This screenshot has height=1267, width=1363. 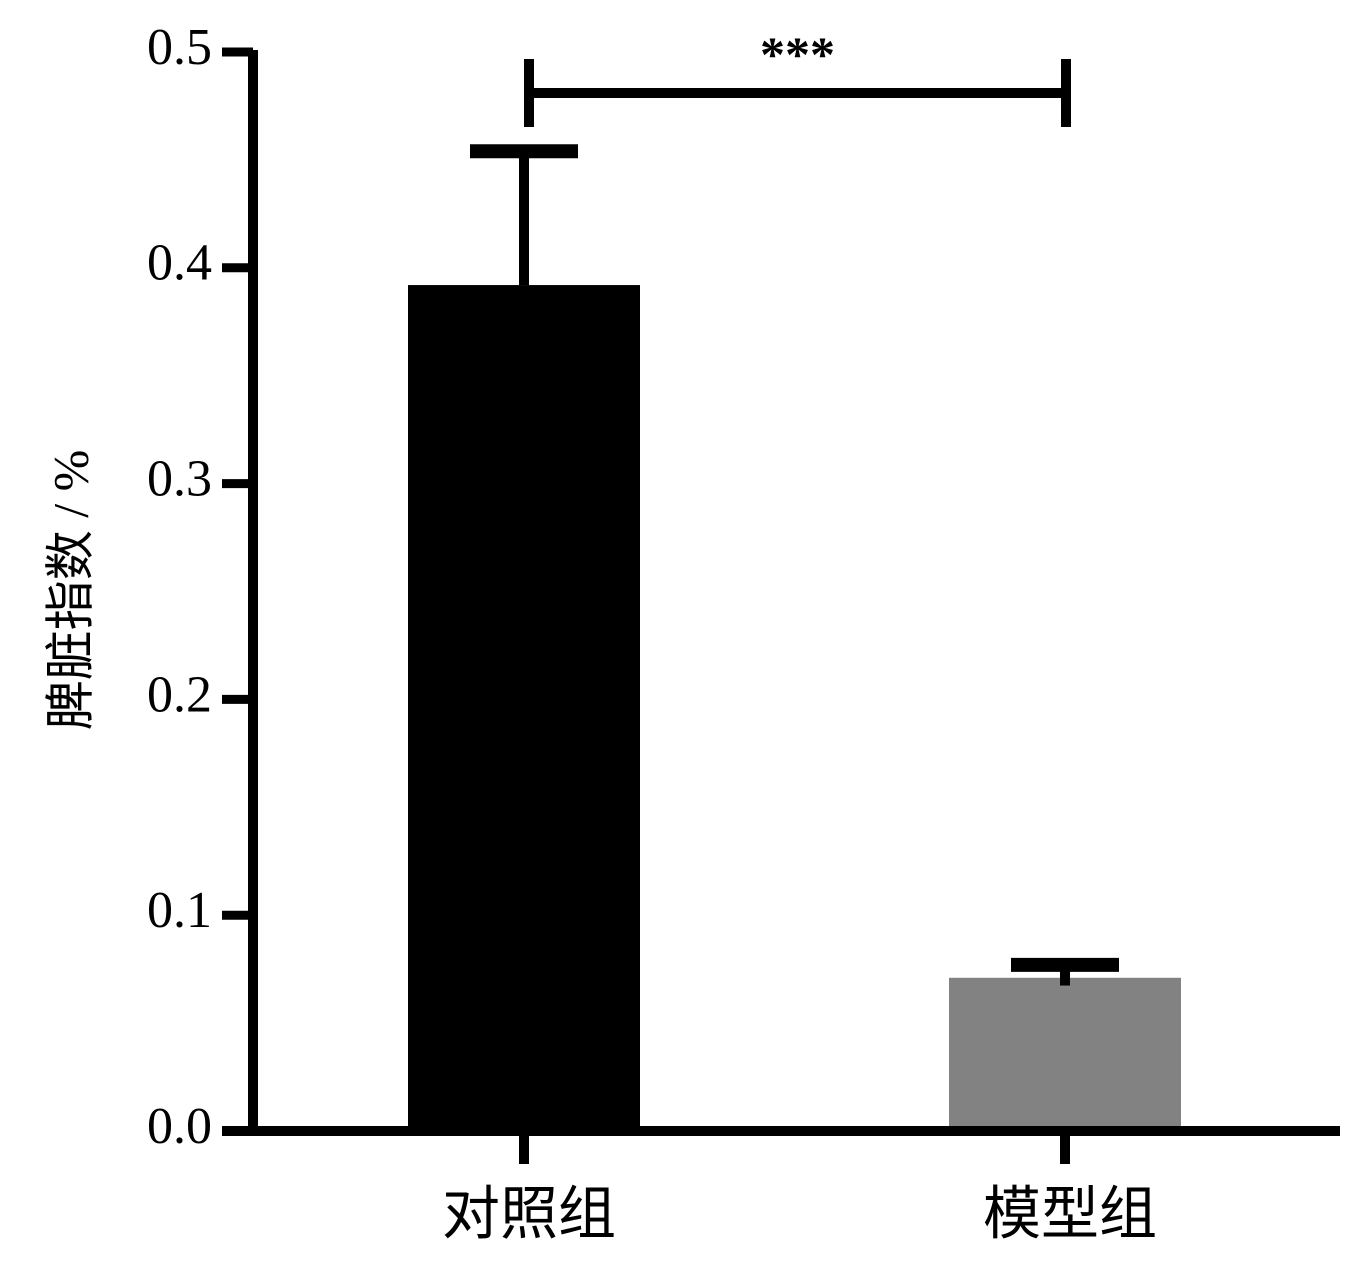 What do you see at coordinates (529, 1213) in the screenshot?
I see `x-tick-label: 对照组` at bounding box center [529, 1213].